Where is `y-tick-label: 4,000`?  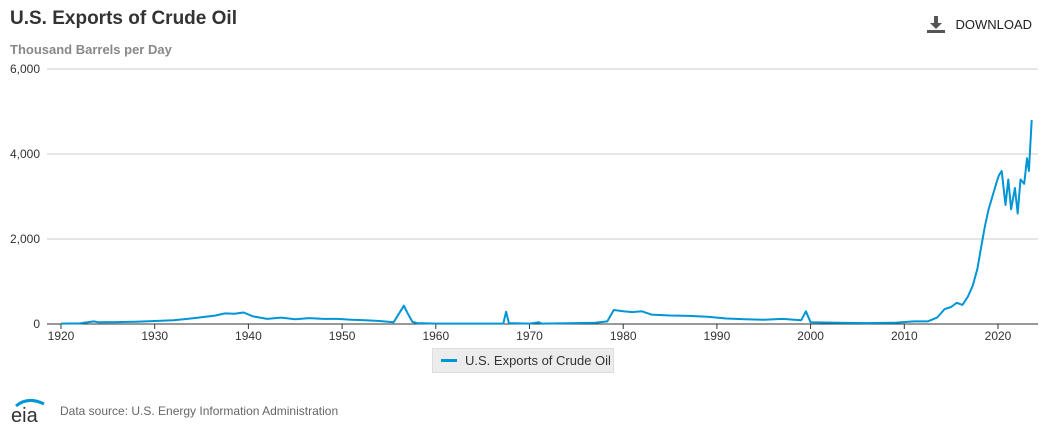
y-tick-label: 4,000 is located at coordinates (25, 154).